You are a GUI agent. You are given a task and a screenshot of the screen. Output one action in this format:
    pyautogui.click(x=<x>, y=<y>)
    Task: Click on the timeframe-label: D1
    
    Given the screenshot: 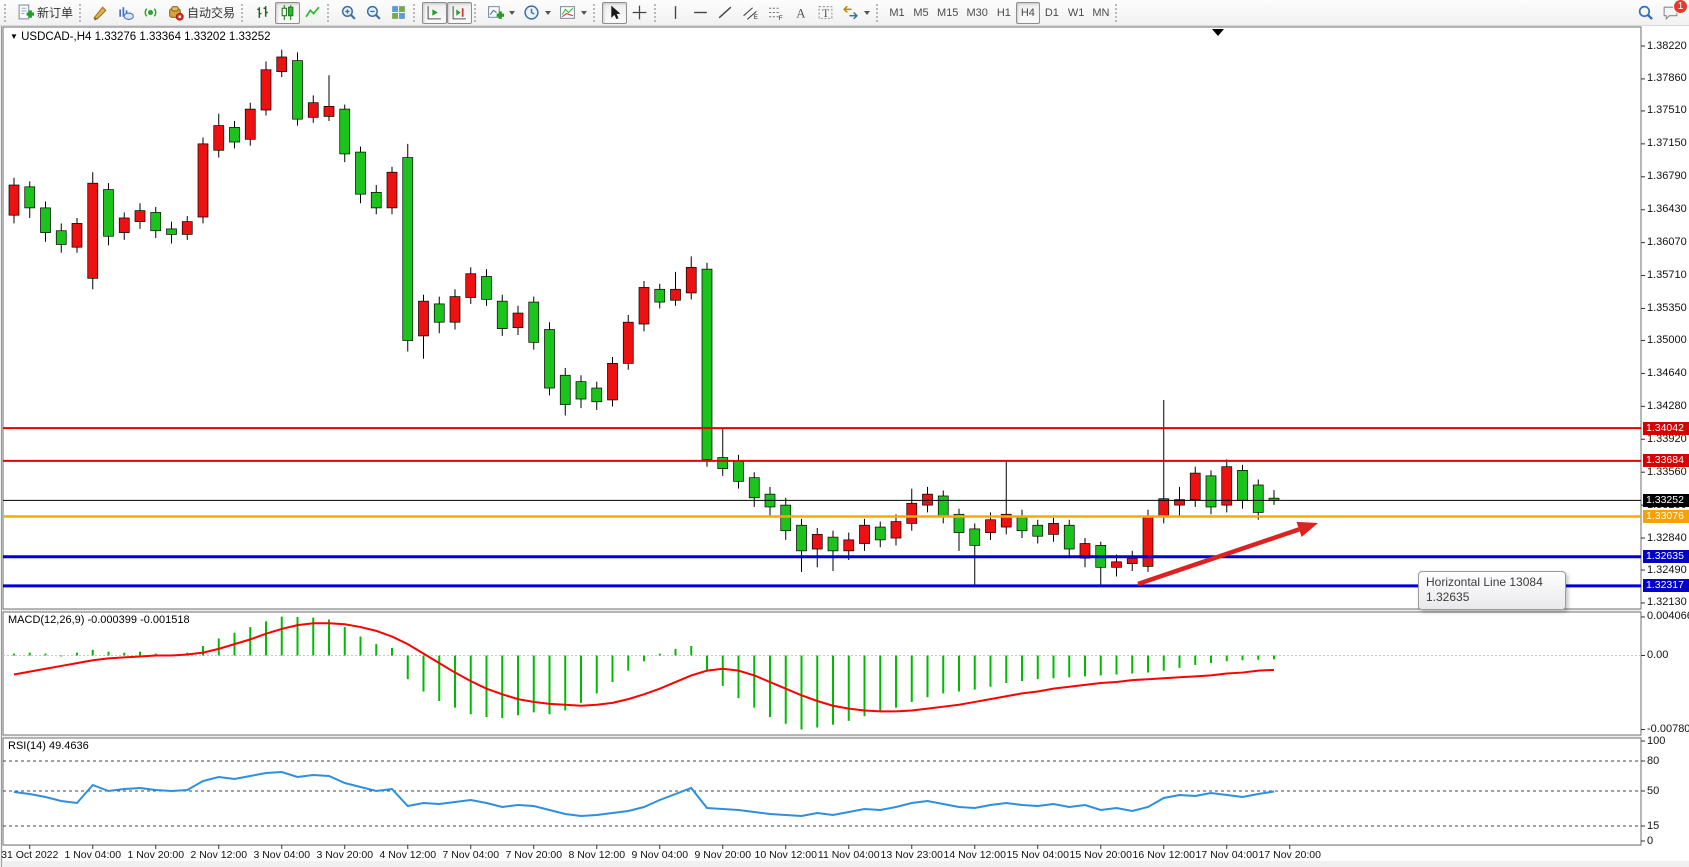 What is the action you would take?
    pyautogui.click(x=1051, y=12)
    